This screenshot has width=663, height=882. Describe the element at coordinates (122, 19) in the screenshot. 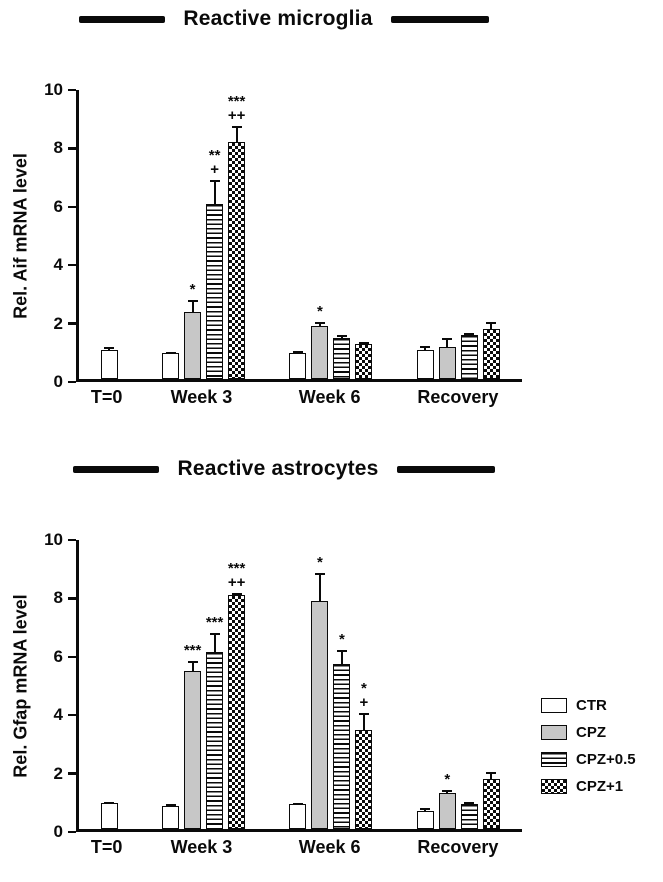

I see `title-rule-left` at that location.